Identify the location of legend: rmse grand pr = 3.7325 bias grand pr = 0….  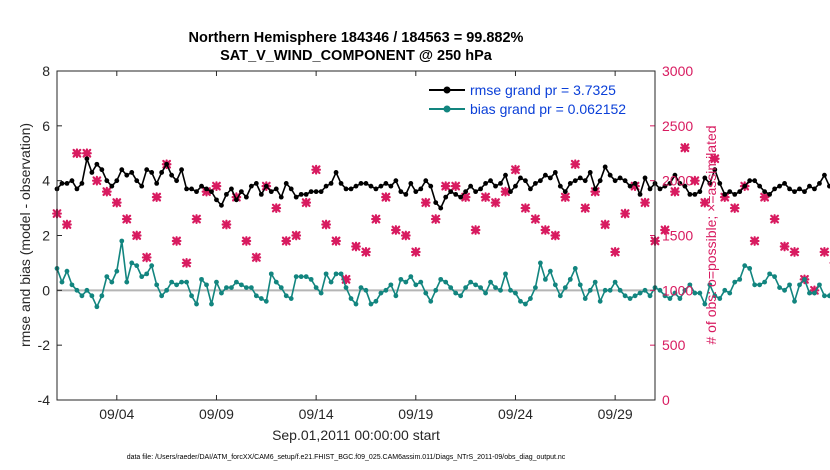
(537, 100).